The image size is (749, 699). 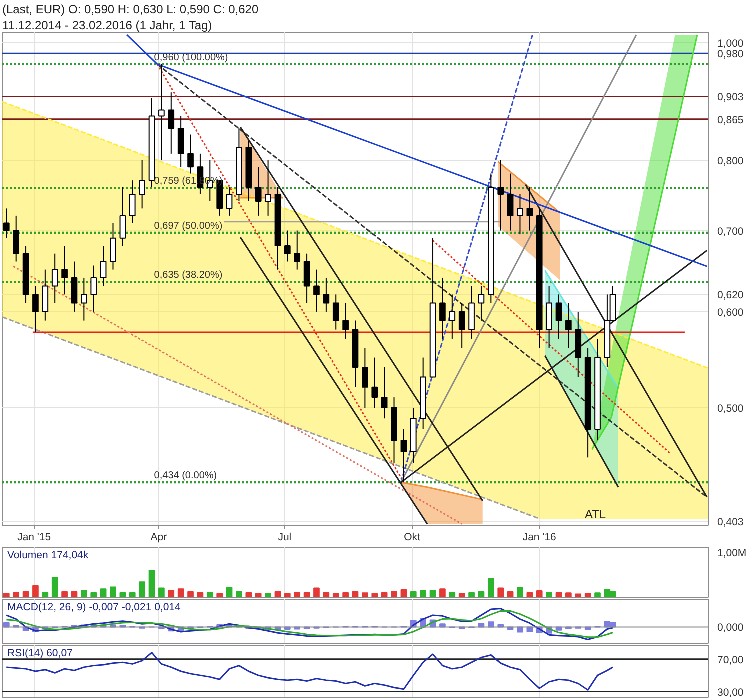 I want to click on ref-line-label: 0,903, so click(x=731, y=98).